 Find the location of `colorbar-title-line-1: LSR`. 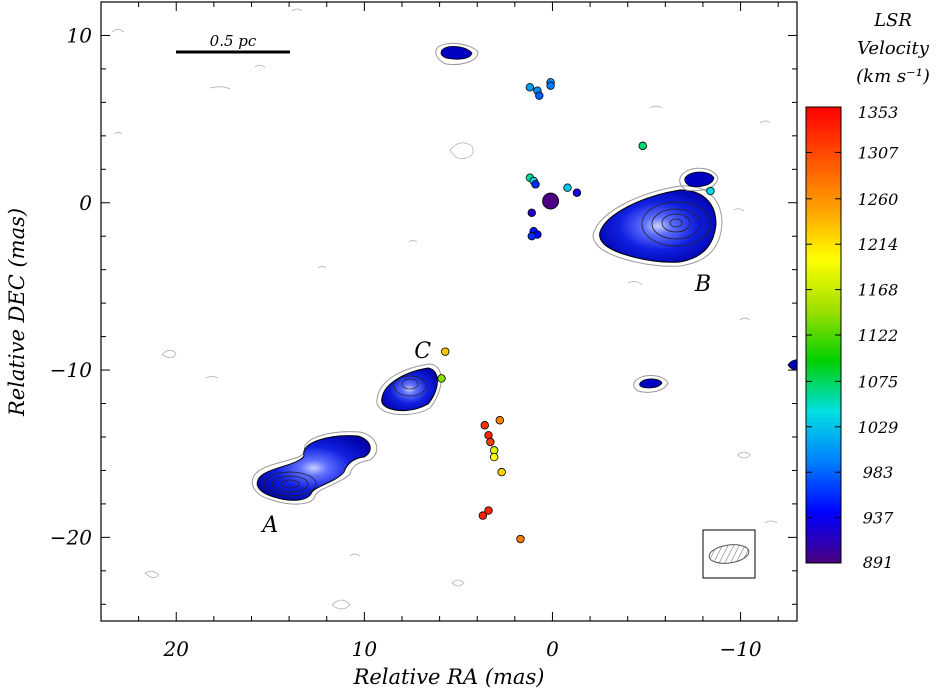

colorbar-title-line-1: LSR is located at coordinates (892, 20).